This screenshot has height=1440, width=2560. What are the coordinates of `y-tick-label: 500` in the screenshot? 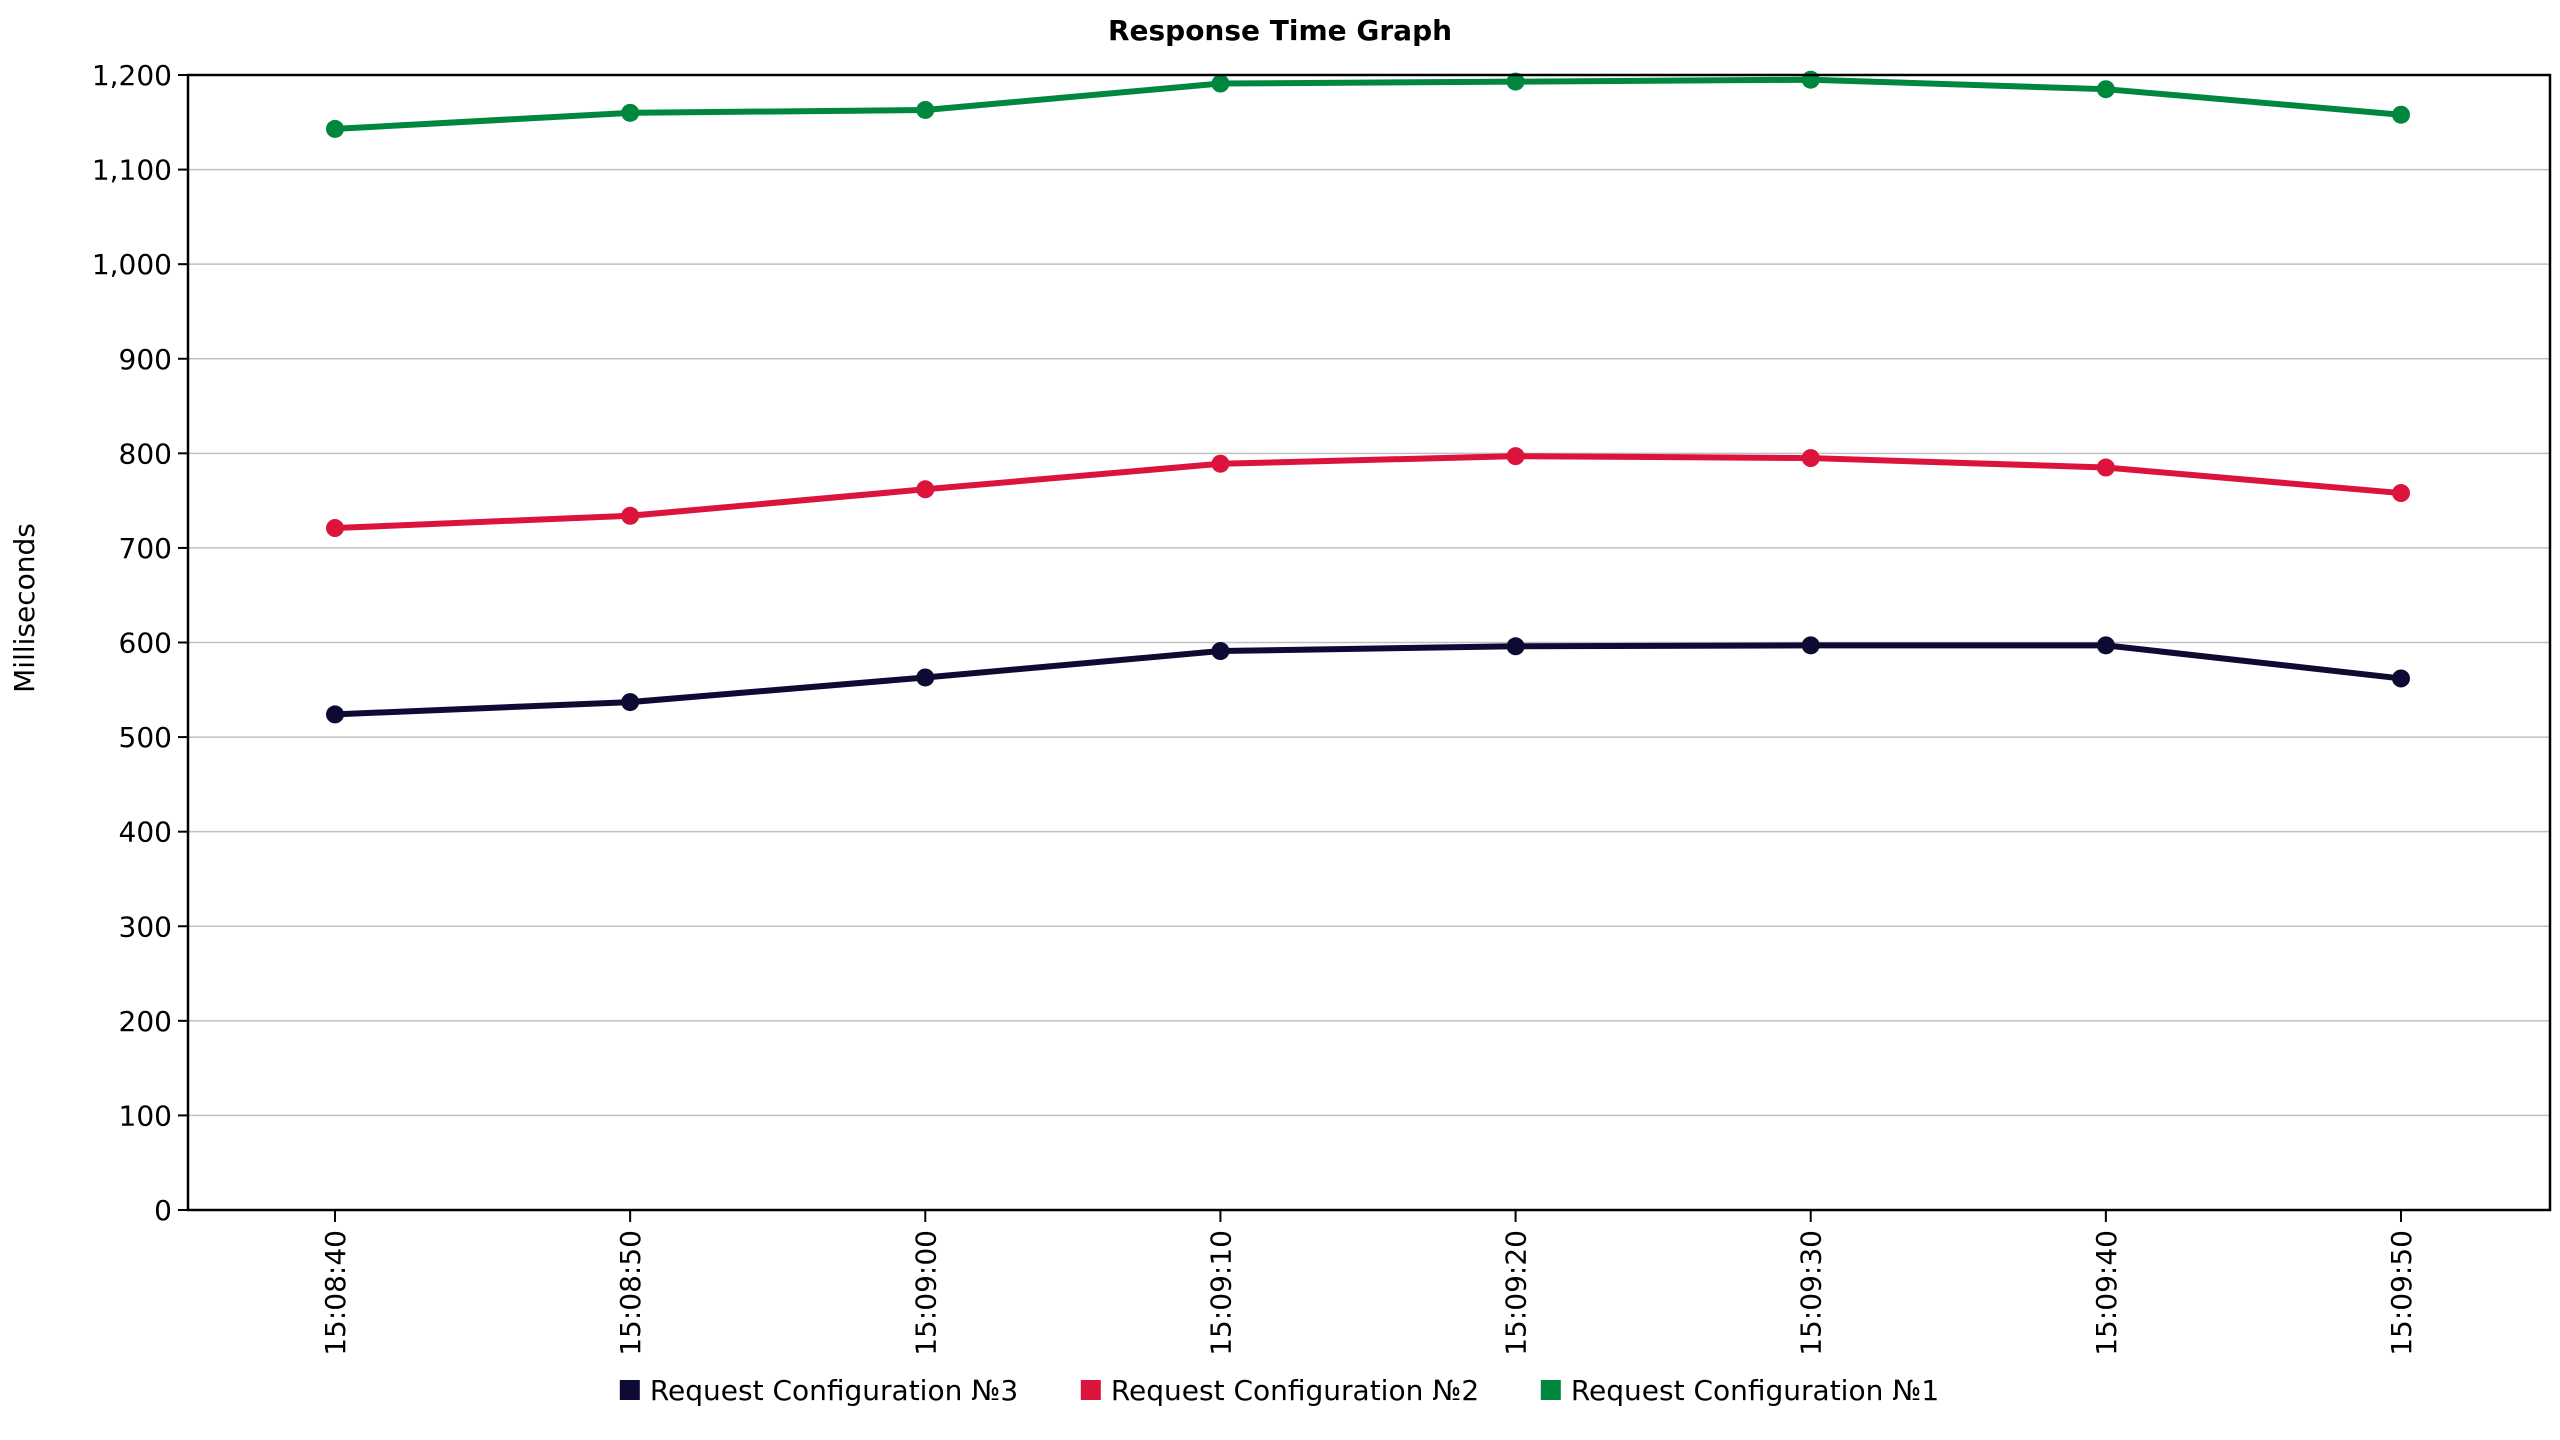 It's located at (145, 737).